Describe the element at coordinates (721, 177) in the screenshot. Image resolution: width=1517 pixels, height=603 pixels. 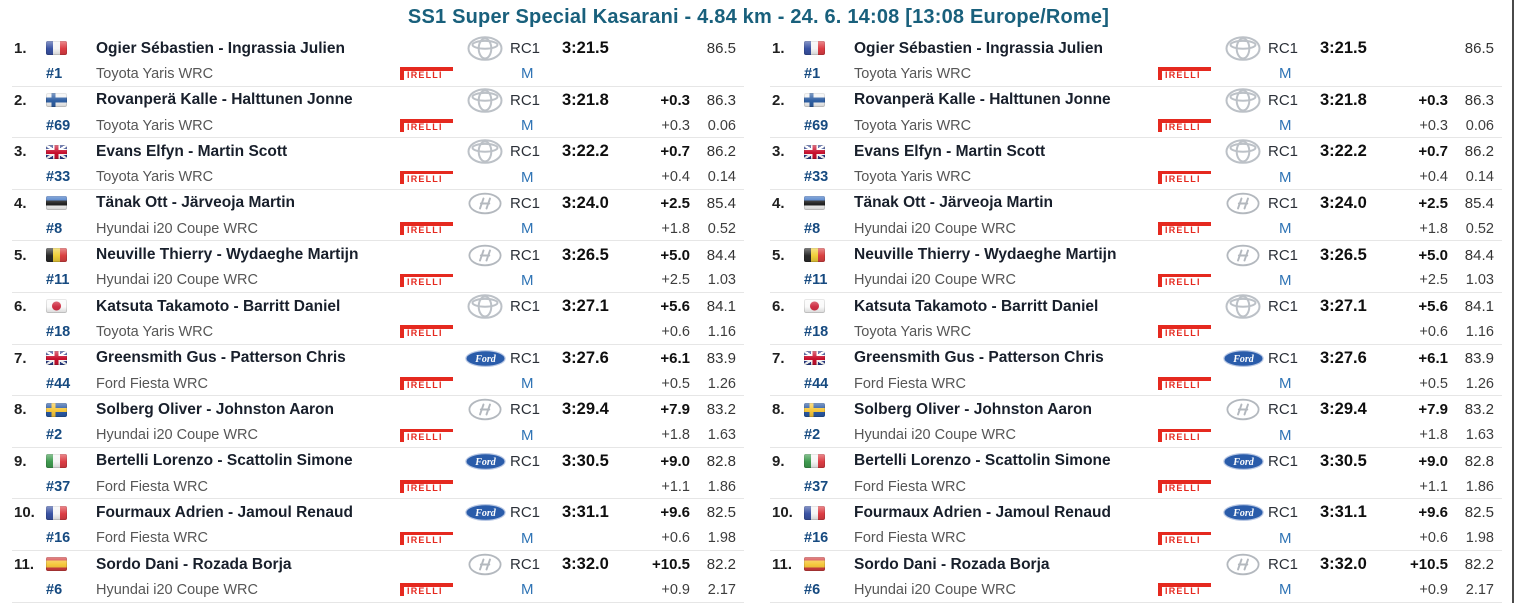
I see `speed-difference: 0.14` at that location.